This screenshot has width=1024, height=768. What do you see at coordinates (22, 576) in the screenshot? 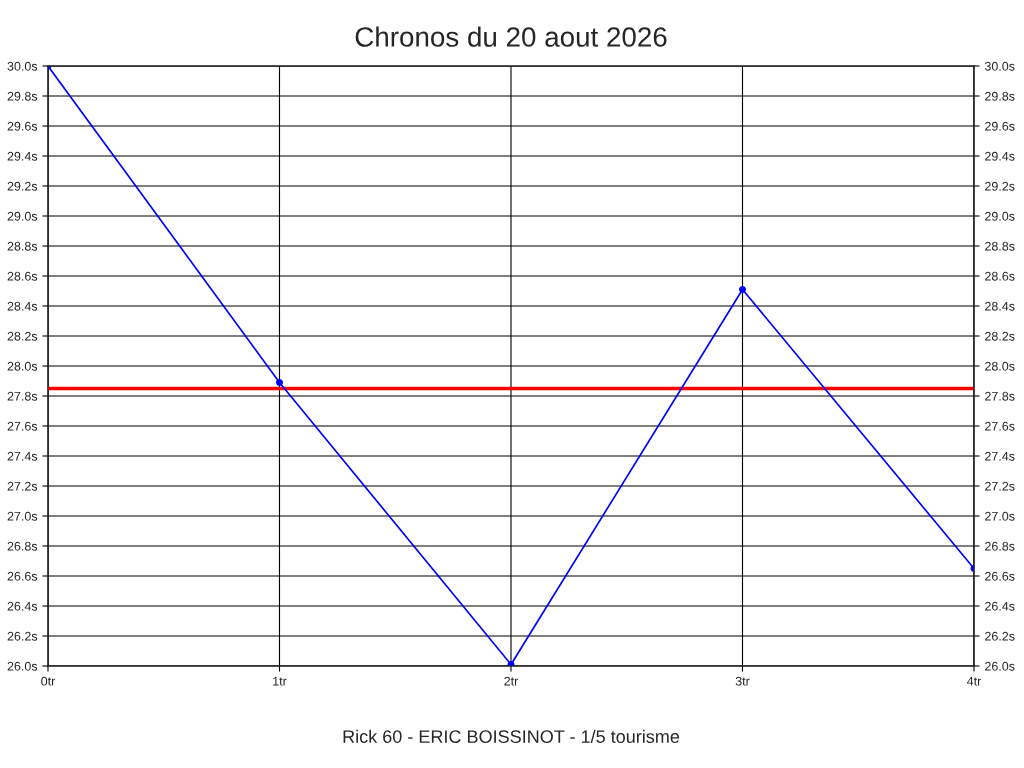
I see `y-tick-label: 26.6s` at bounding box center [22, 576].